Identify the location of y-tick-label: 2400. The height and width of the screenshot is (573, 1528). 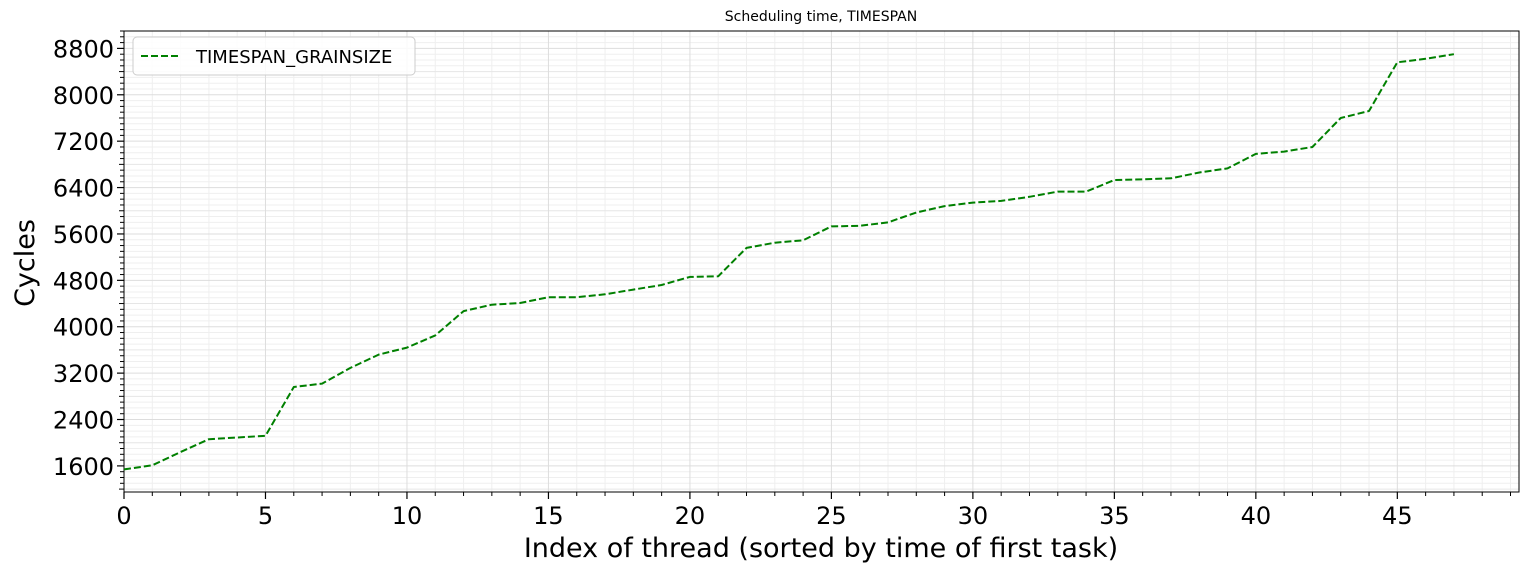
(83, 421).